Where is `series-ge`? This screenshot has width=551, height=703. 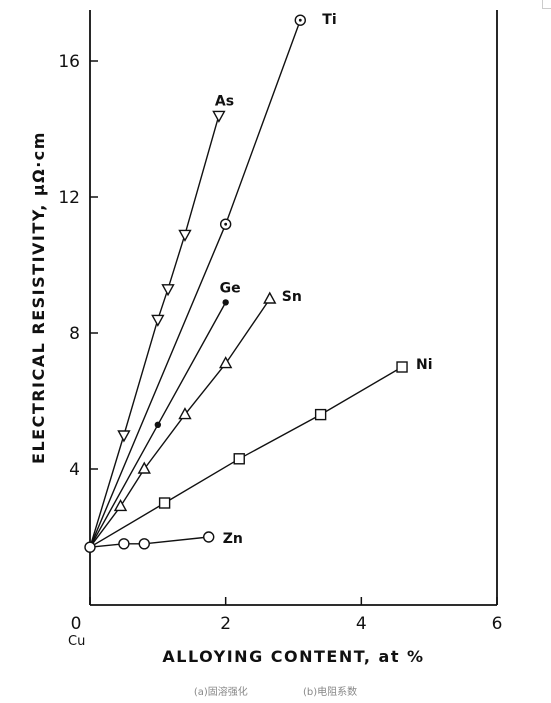
series-ge is located at coordinates (159, 423).